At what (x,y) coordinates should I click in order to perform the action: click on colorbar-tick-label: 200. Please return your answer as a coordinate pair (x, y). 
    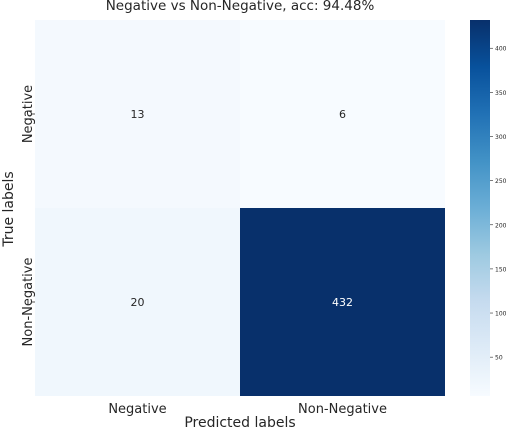
    Looking at the image, I should click on (500, 225).